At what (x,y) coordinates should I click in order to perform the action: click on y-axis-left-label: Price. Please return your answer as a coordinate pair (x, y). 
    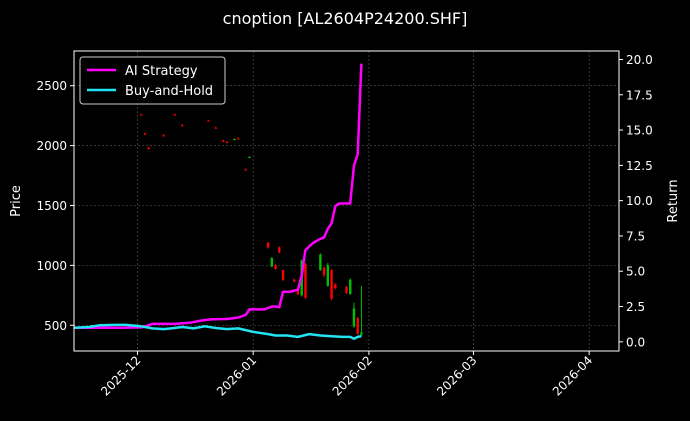
    Looking at the image, I should click on (16, 201).